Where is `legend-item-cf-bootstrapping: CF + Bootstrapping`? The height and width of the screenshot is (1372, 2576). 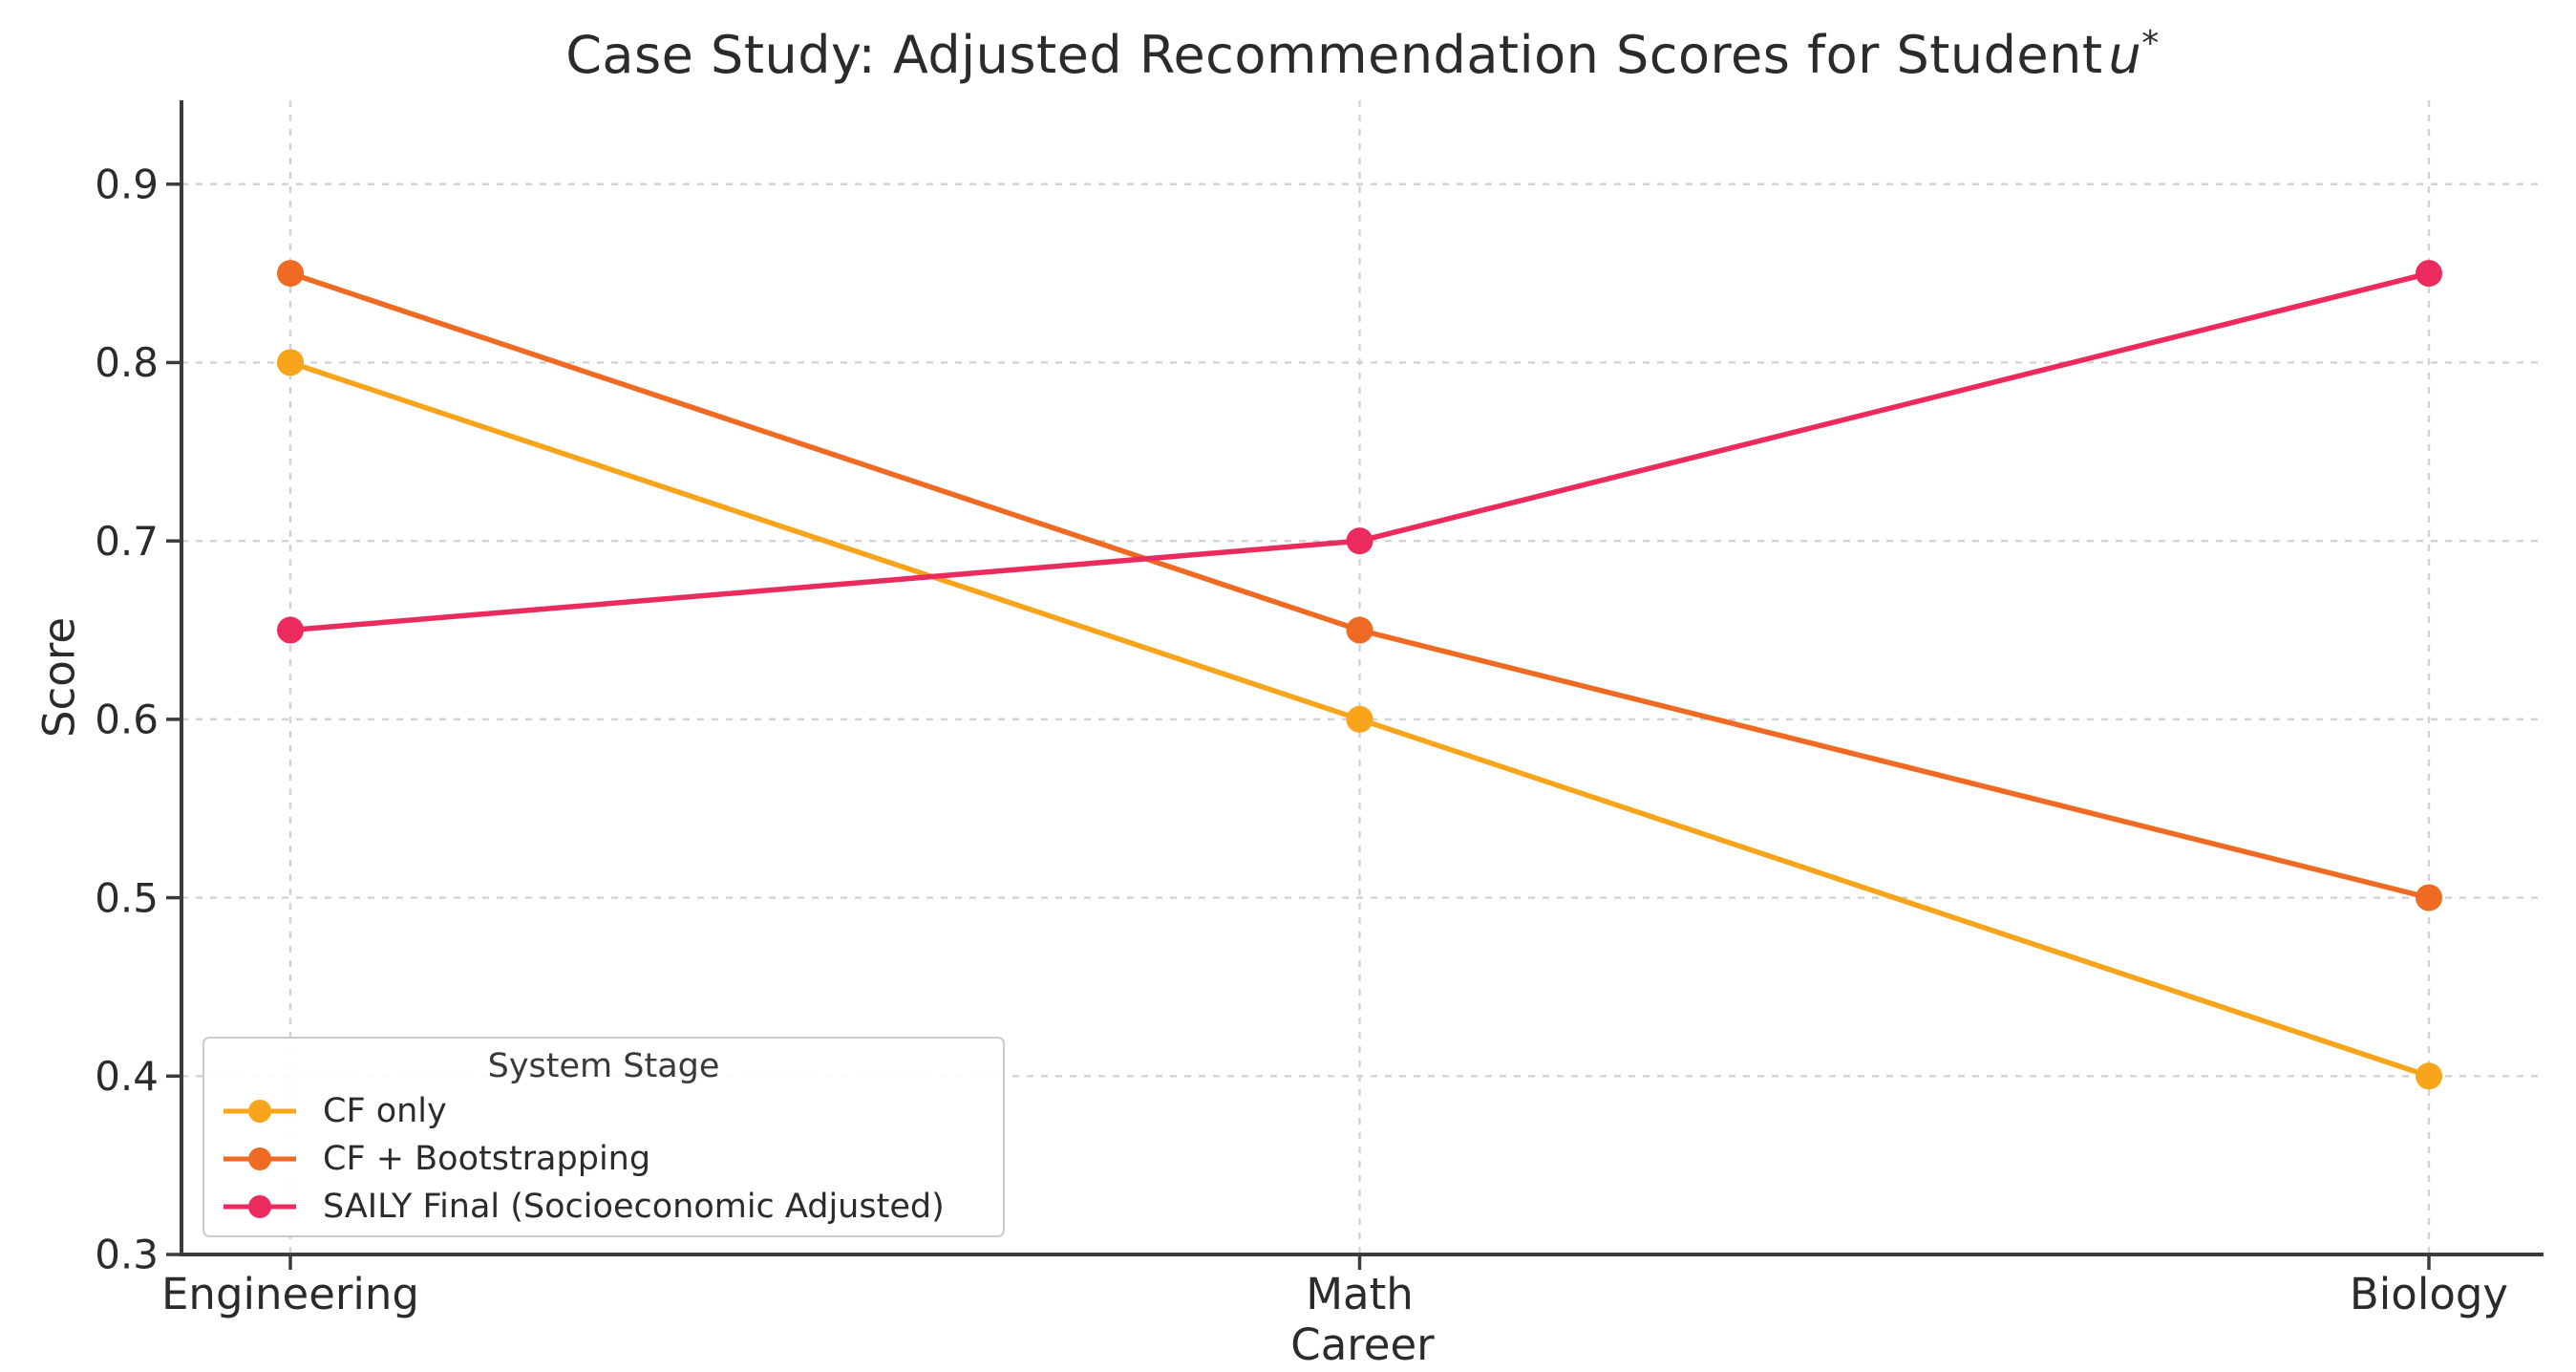
legend-item-cf-bootstrapping: CF + Bootstrapping is located at coordinates (603, 1159).